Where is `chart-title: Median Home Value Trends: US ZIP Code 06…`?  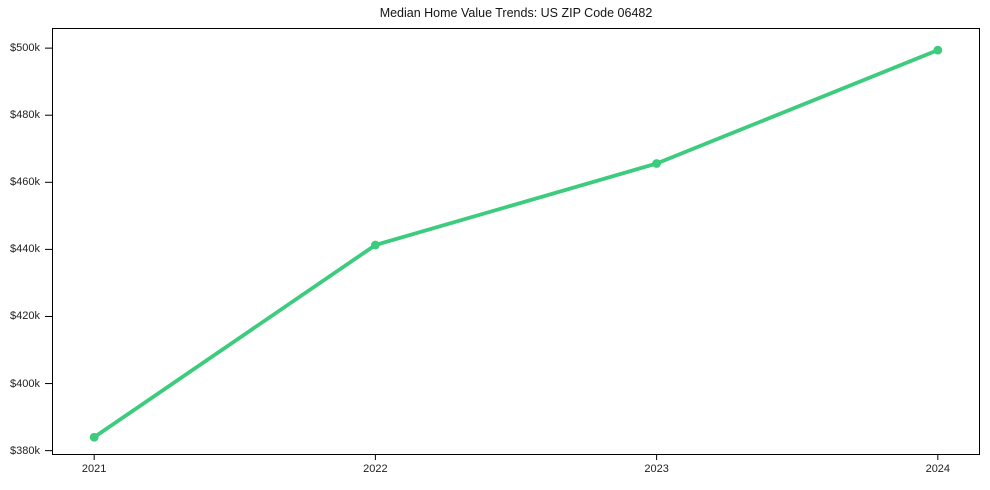 chart-title: Median Home Value Trends: US ZIP Code 06… is located at coordinates (516, 13).